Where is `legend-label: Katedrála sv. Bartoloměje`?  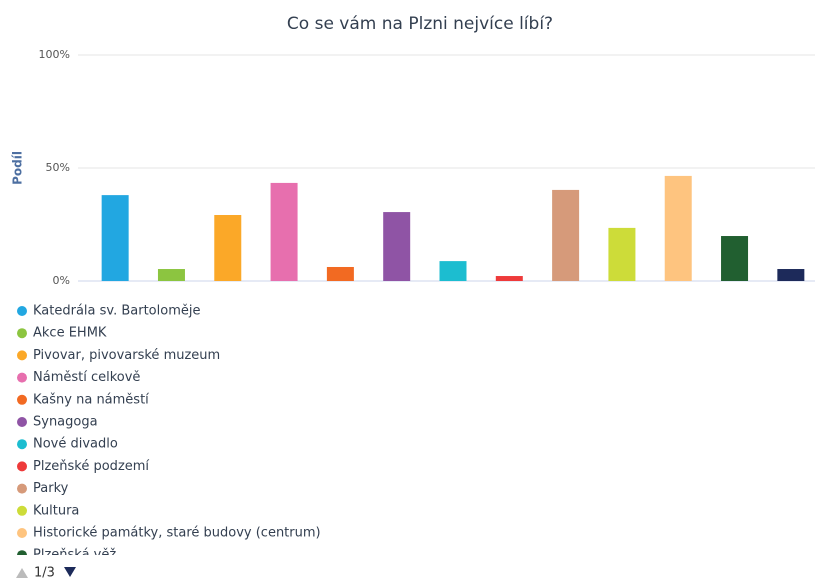
legend-label: Katedrála sv. Bartoloměje is located at coordinates (116, 311).